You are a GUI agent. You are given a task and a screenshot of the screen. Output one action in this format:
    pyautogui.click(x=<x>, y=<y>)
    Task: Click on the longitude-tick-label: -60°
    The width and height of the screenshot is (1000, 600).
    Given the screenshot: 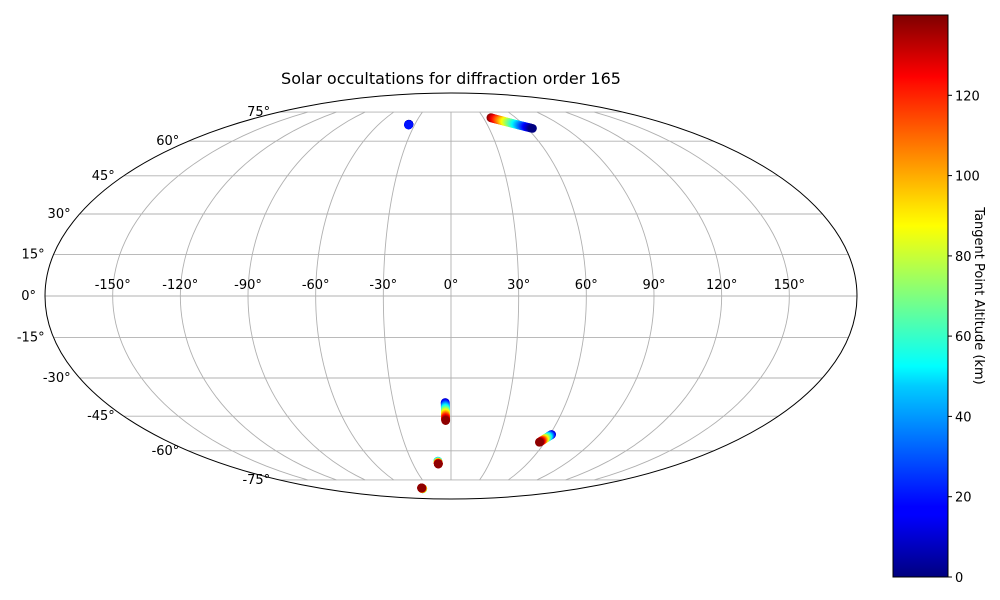 What is the action you would take?
    pyautogui.click(x=316, y=285)
    